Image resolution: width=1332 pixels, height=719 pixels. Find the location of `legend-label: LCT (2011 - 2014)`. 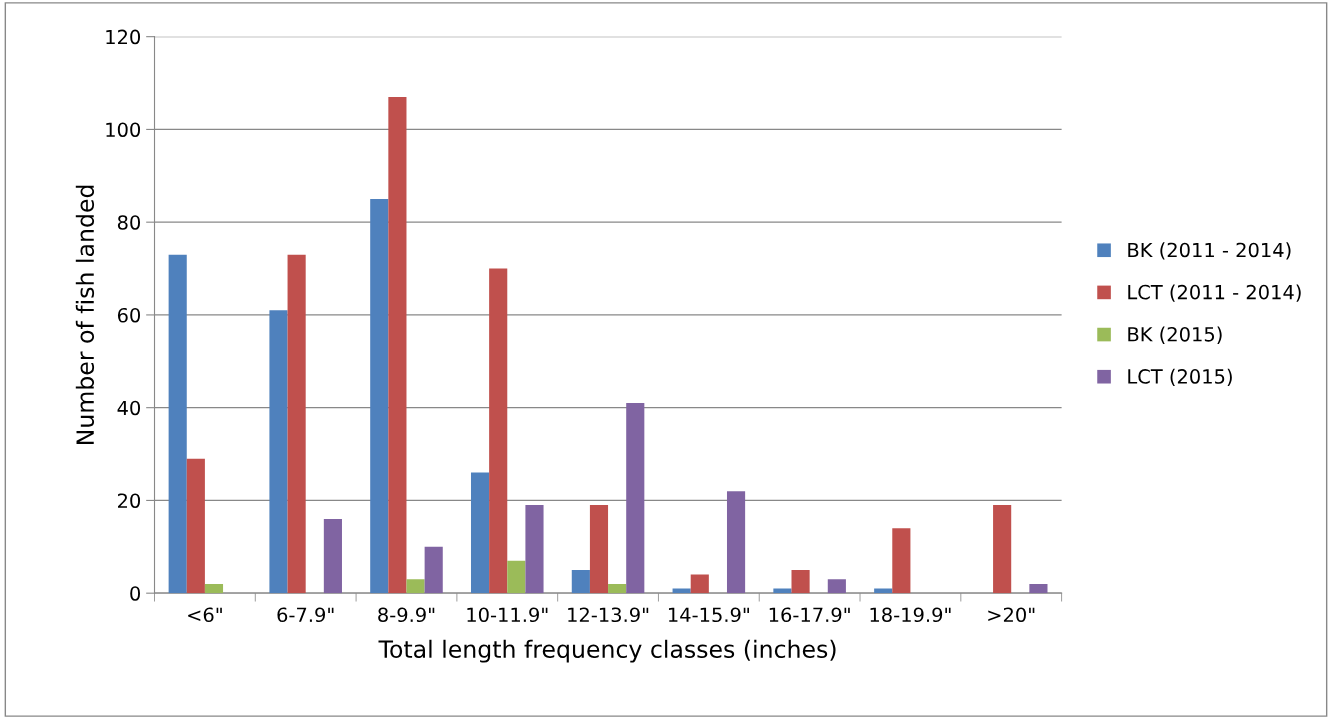

legend-label: LCT (2011 - 2014) is located at coordinates (1214, 293).